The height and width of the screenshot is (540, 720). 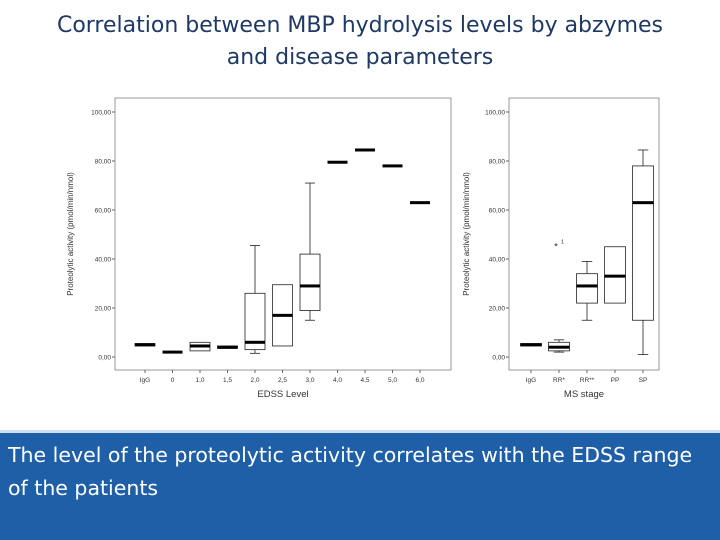 I want to click on x-tick-label: 4,5, so click(x=364, y=380).